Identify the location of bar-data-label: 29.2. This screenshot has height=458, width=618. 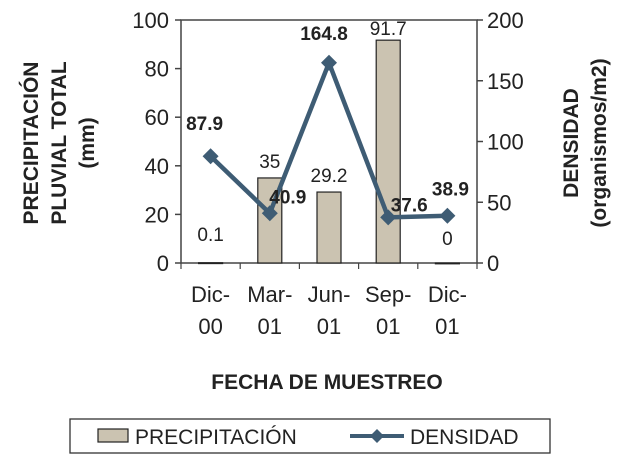
(329, 176).